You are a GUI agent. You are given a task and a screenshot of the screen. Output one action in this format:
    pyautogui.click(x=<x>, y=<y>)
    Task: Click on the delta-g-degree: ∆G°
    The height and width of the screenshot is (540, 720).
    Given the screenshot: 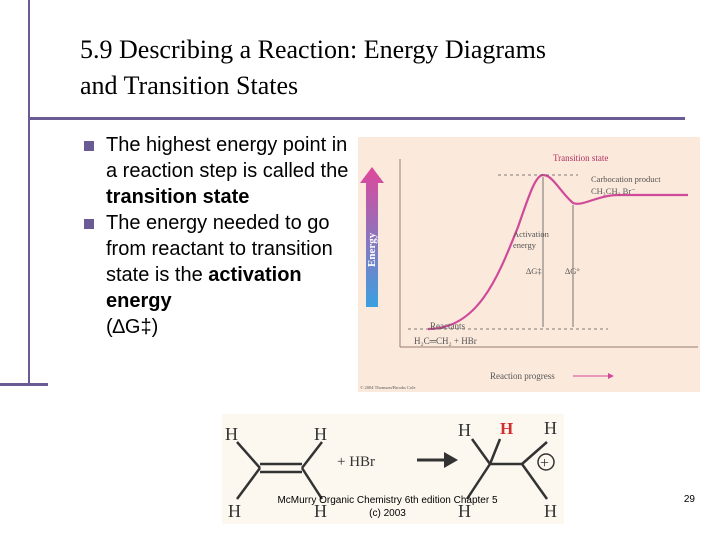 What is the action you would take?
    pyautogui.click(x=572, y=271)
    